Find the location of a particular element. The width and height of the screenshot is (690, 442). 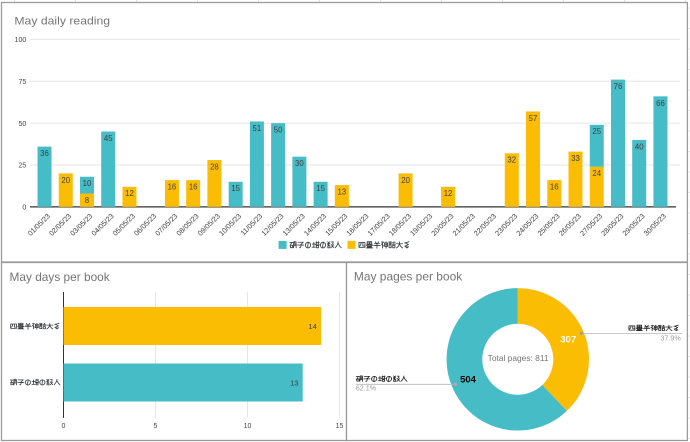

svg-text: 36 is located at coordinates (44, 153).